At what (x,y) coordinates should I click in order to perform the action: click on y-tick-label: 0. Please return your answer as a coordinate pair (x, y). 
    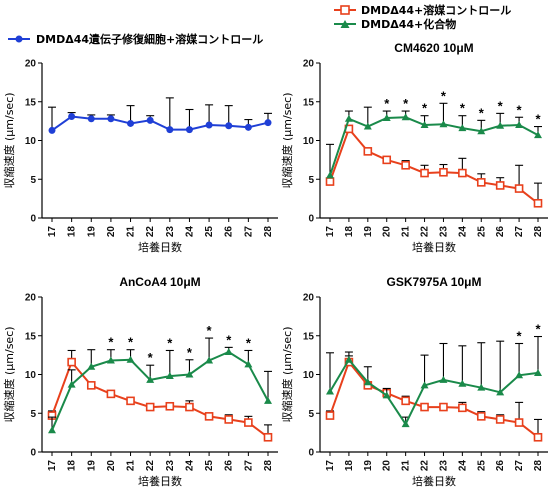
    Looking at the image, I should click on (33, 453).